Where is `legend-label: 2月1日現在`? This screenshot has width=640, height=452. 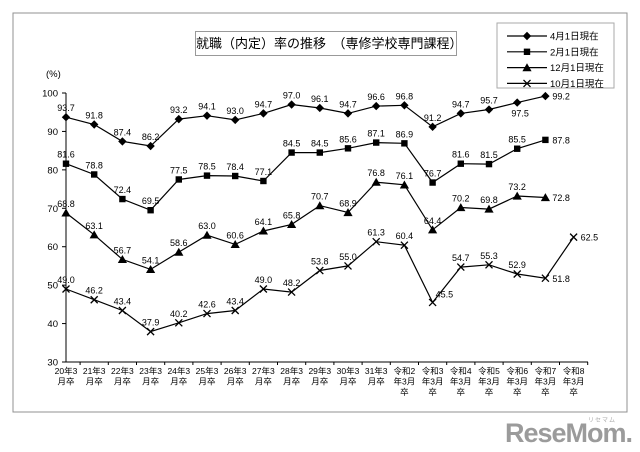 legend-label: 2月1日現在 is located at coordinates (574, 52).